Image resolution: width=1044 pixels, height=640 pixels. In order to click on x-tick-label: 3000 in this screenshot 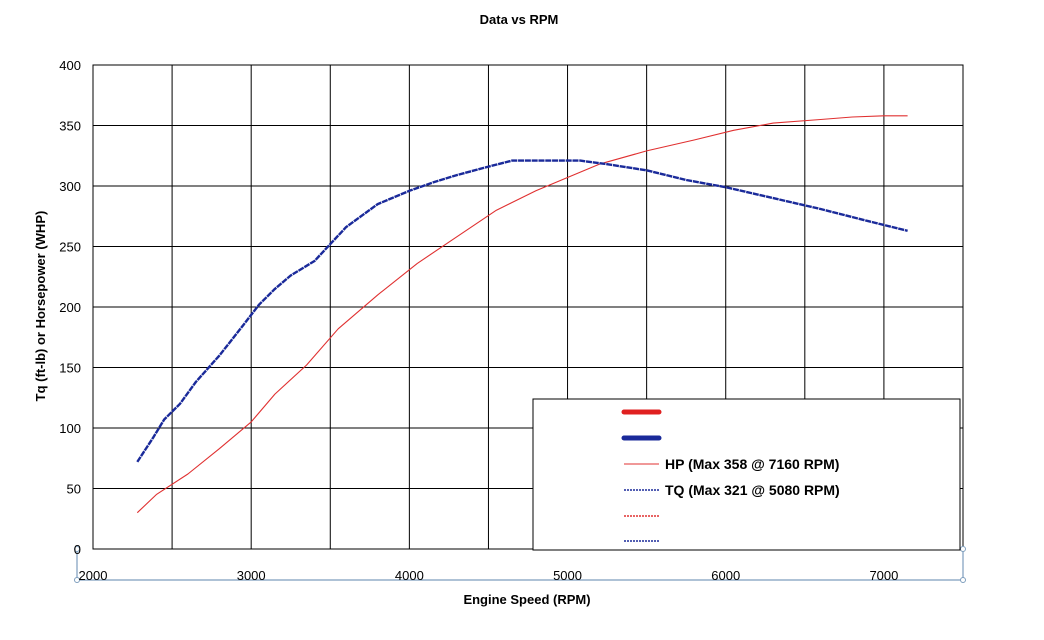, I will do `click(251, 575)`.